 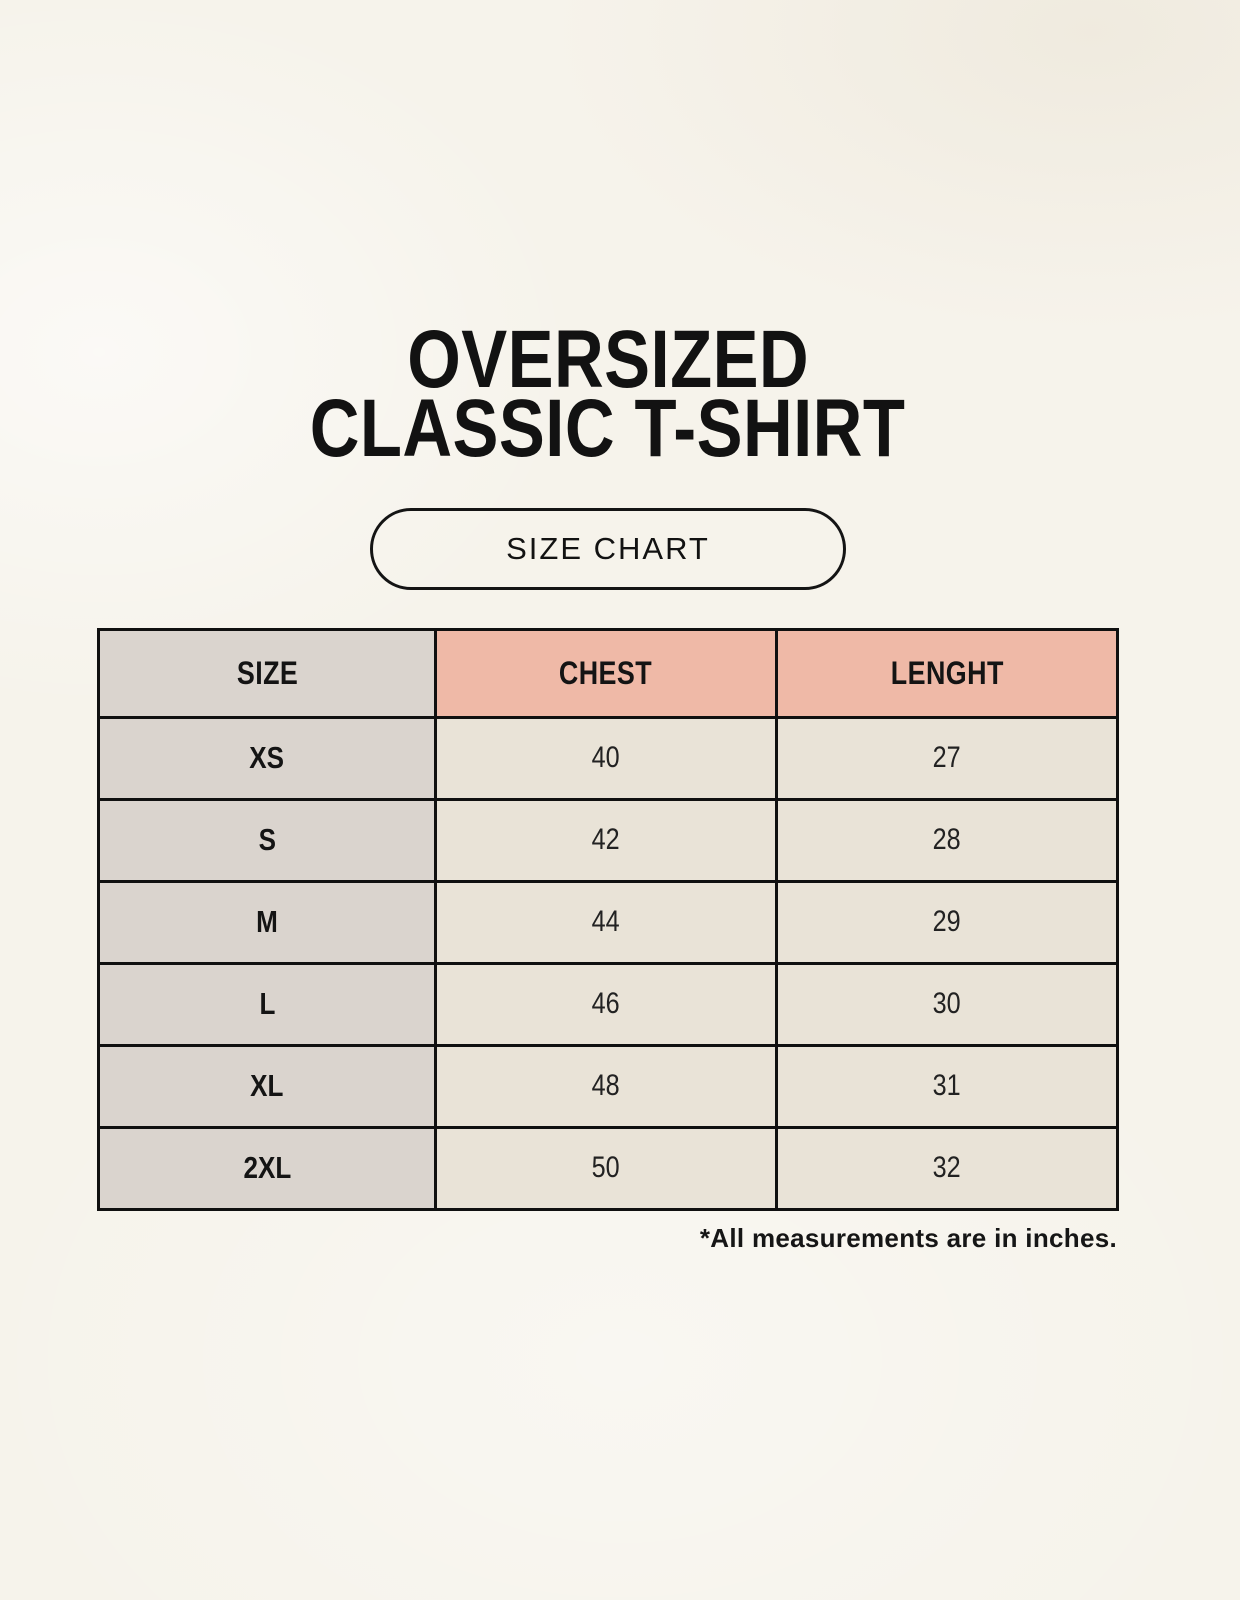 I want to click on table-row-m: M 44 29, so click(x=608, y=922).